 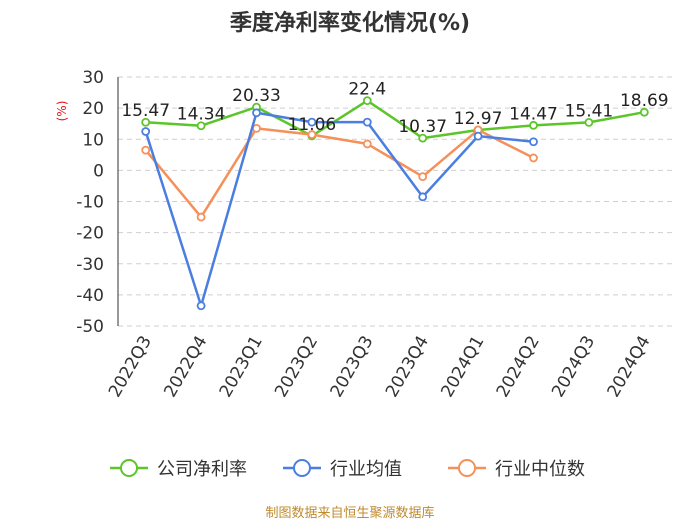 I want to click on y-tick-label: -10, so click(x=90, y=203).